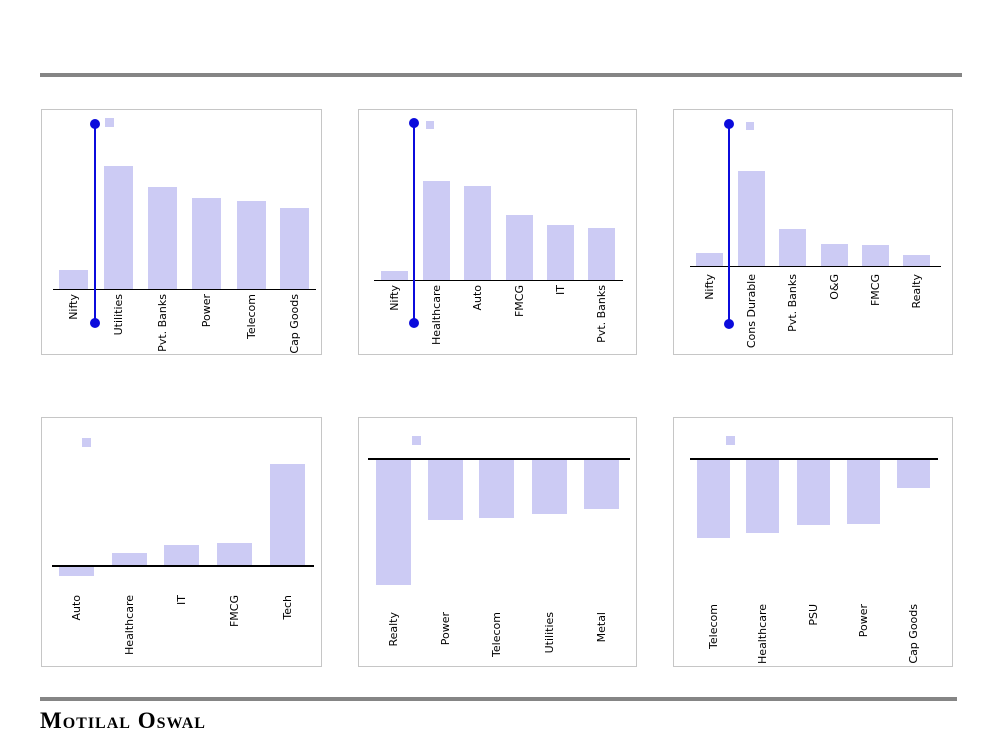  I want to click on category-label: Tech, so click(287, 607).